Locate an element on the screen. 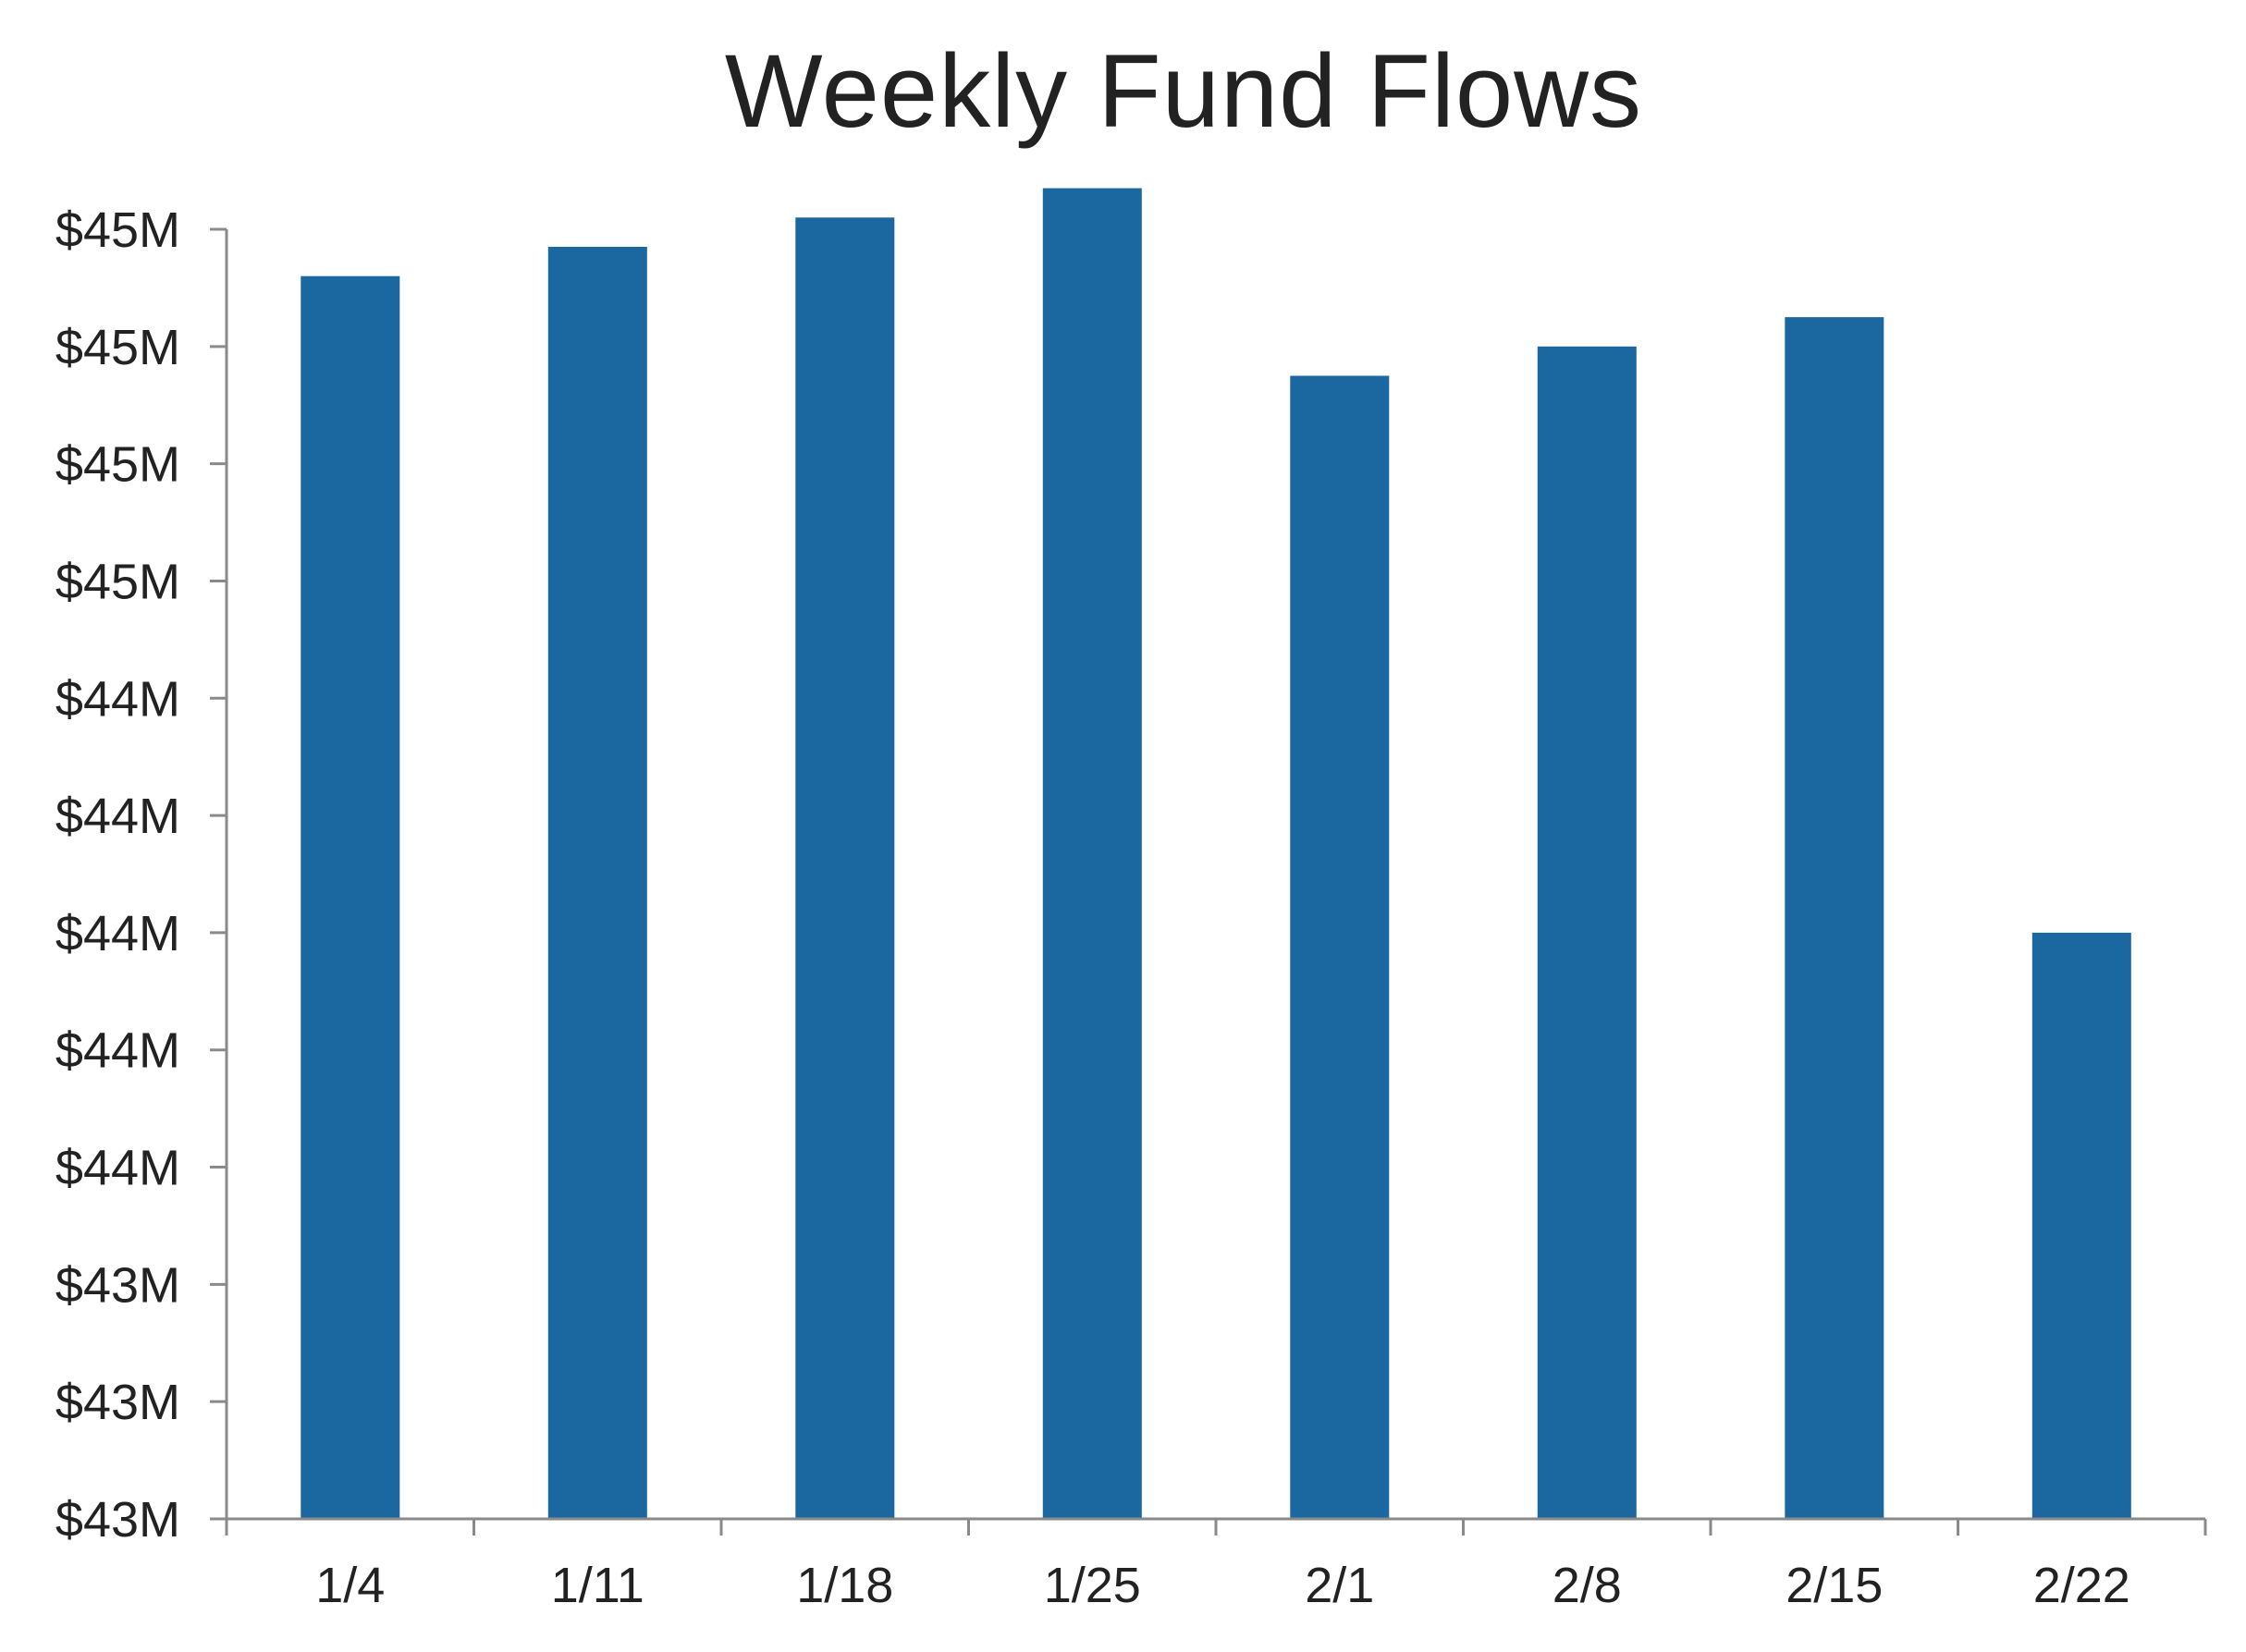 Image resolution: width=2246 pixels, height=1652 pixels. x-tick-label-1-25: 1/25 is located at coordinates (1093, 1585).